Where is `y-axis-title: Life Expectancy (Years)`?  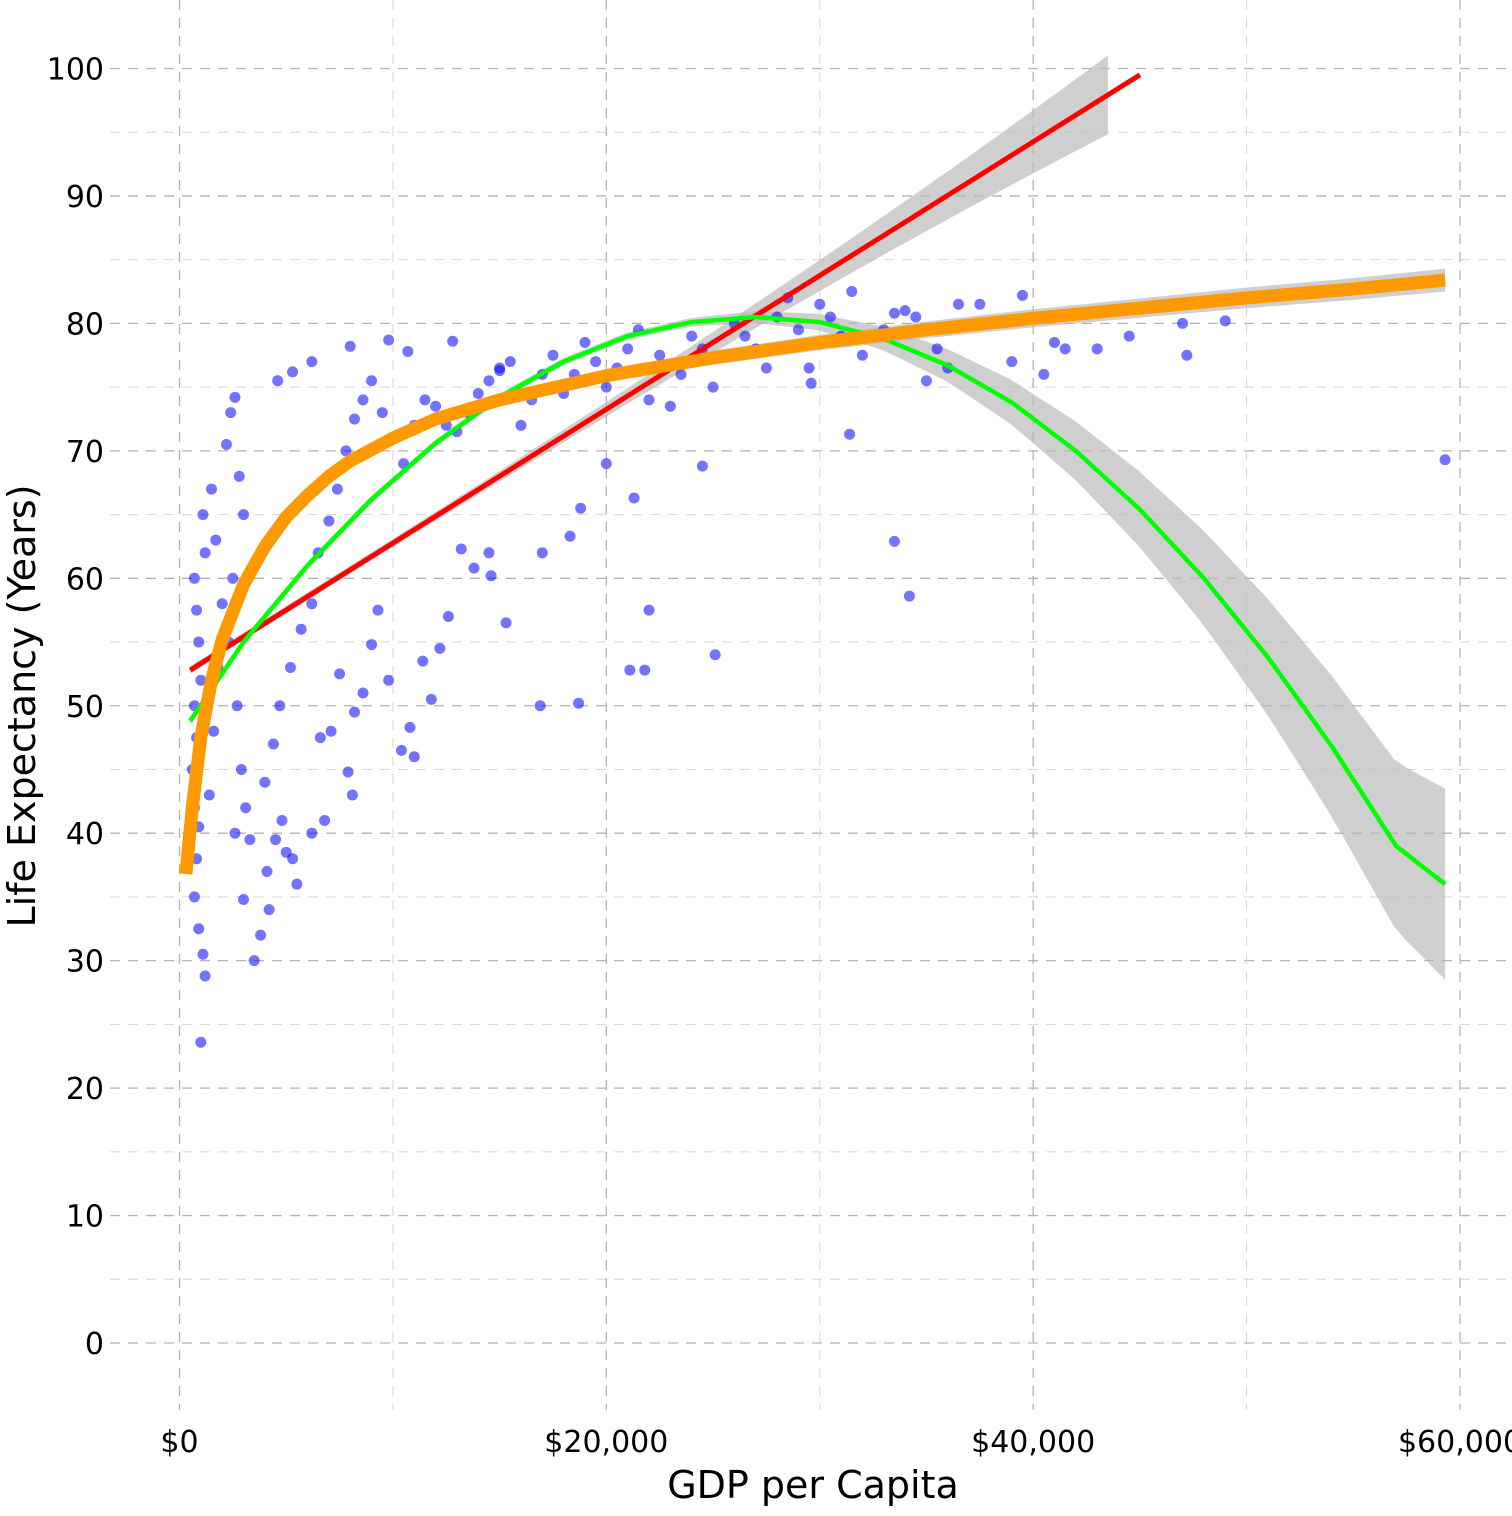
y-axis-title: Life Expectancy (Years) is located at coordinates (22, 705).